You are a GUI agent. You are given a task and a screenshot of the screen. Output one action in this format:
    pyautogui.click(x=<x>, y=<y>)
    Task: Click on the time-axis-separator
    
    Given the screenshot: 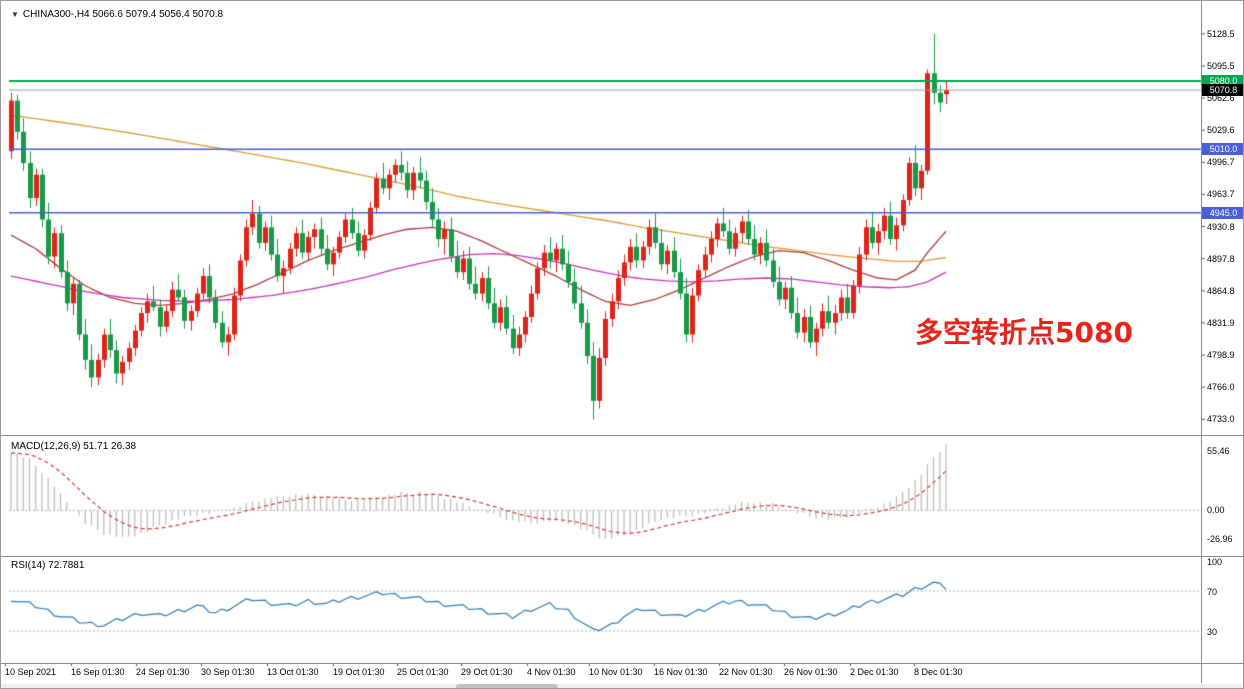 What is the action you would take?
    pyautogui.click(x=622, y=663)
    